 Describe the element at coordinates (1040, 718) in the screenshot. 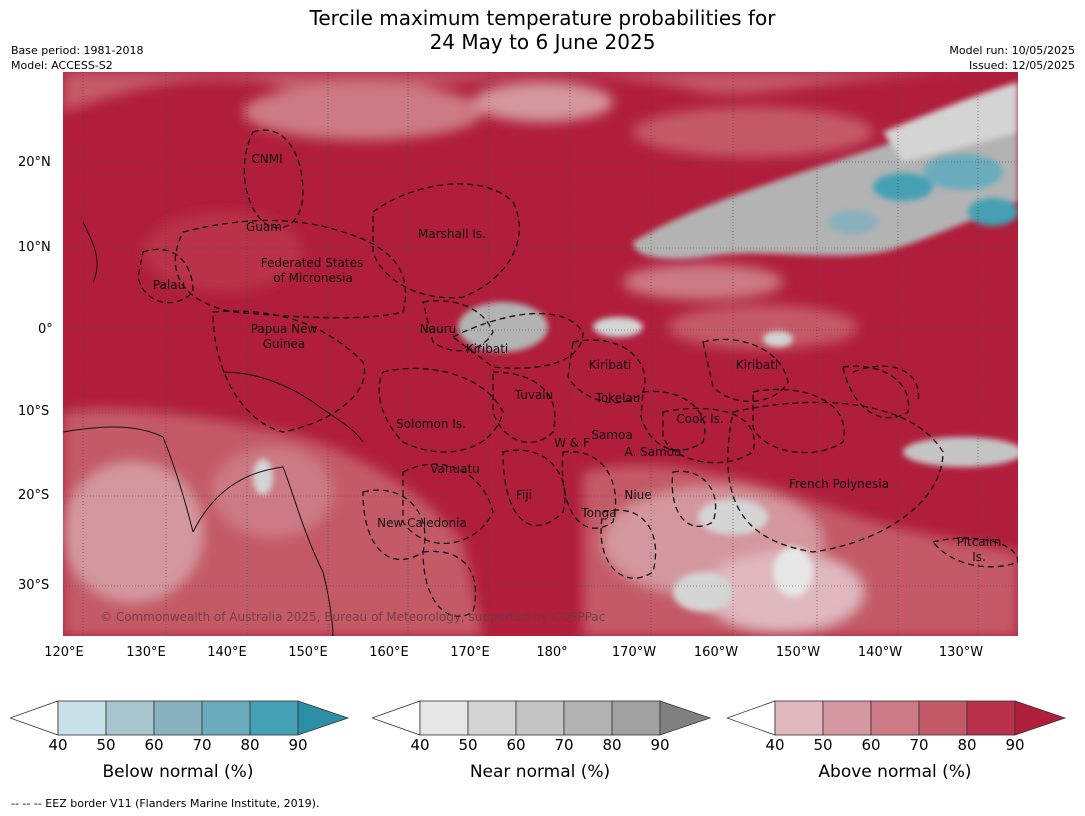

I see `colorbar-above-over` at that location.